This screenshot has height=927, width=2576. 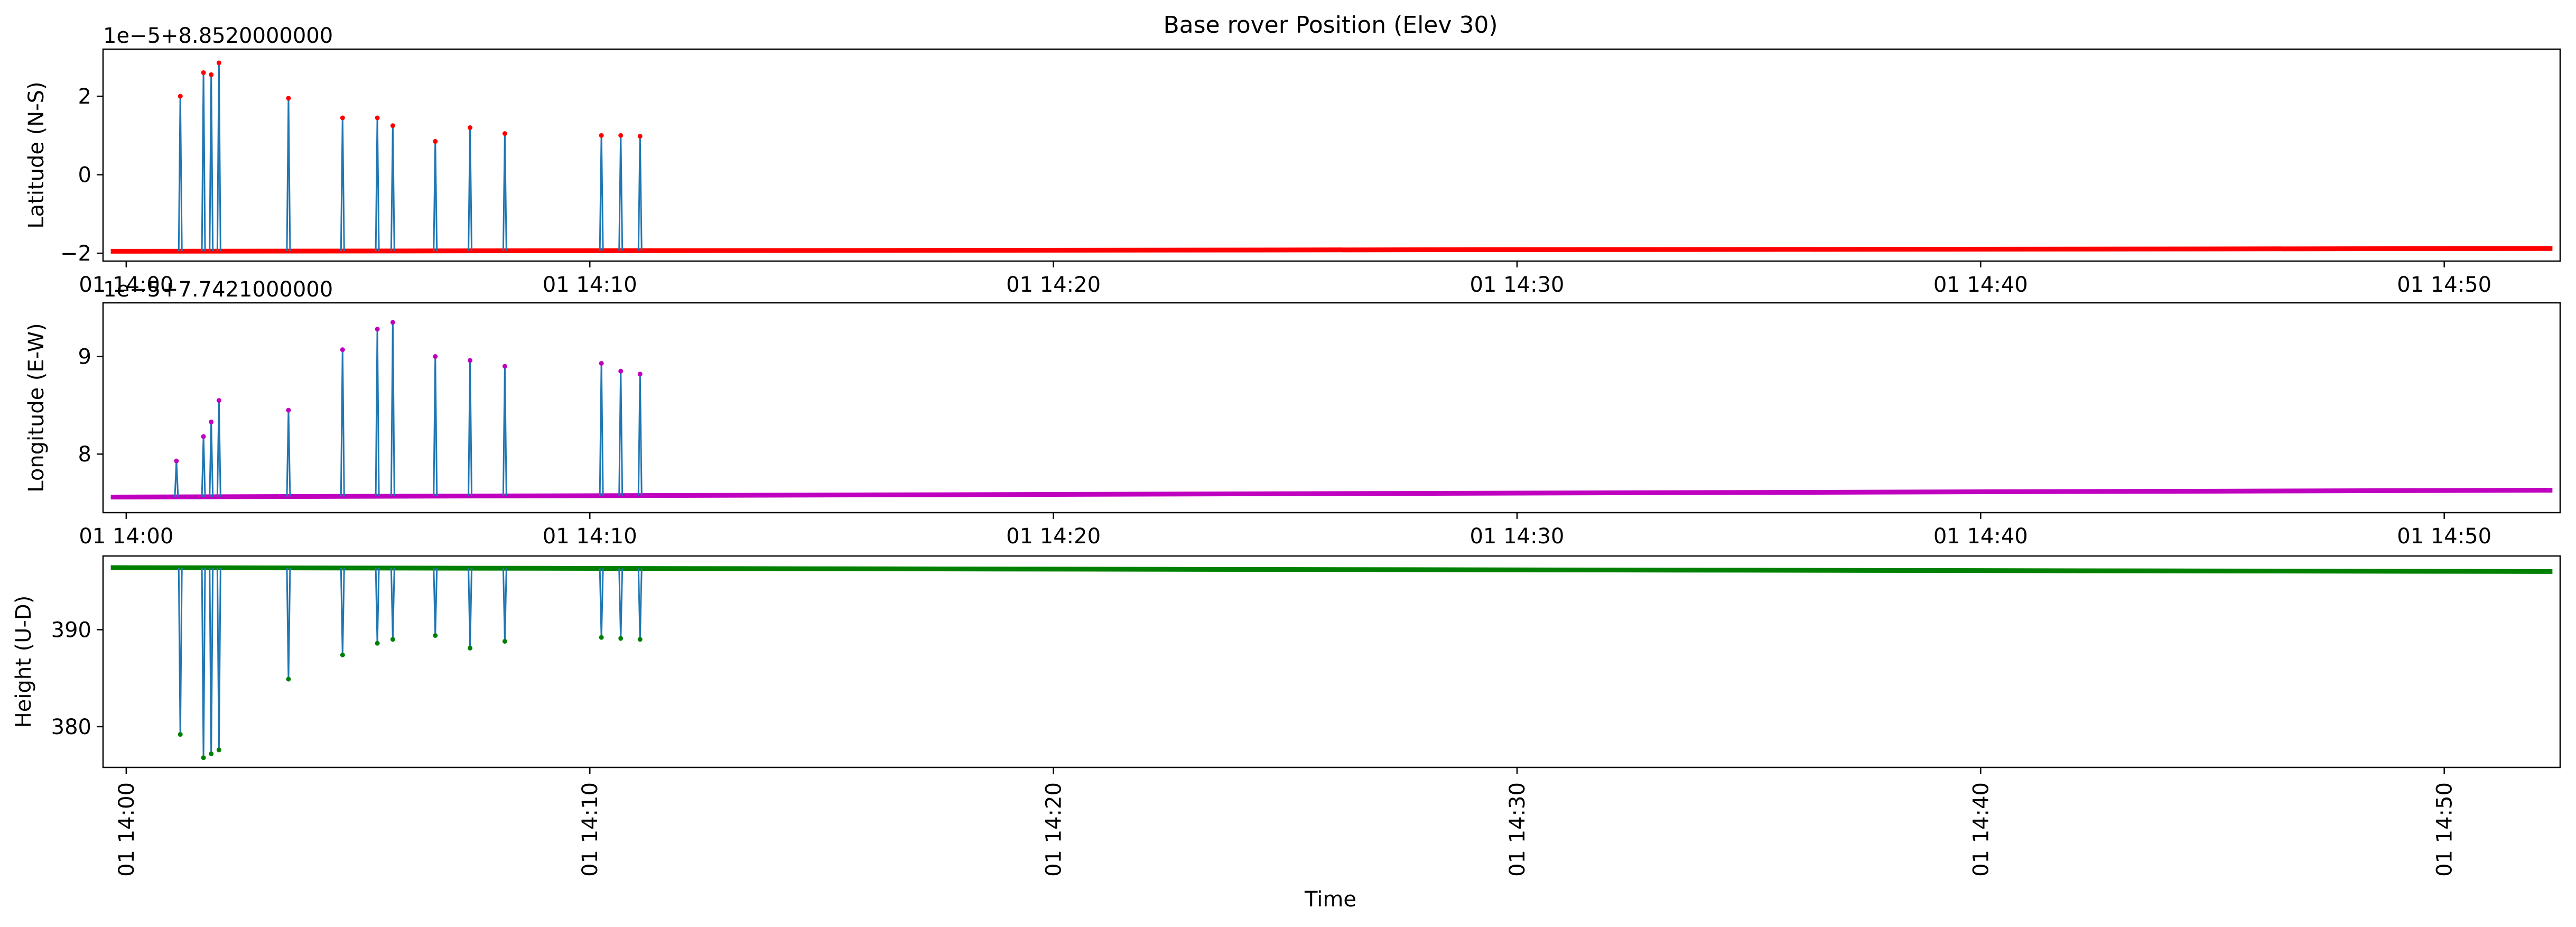 I want to click on y-axis-label: Longitude (E-W), so click(x=36, y=408).